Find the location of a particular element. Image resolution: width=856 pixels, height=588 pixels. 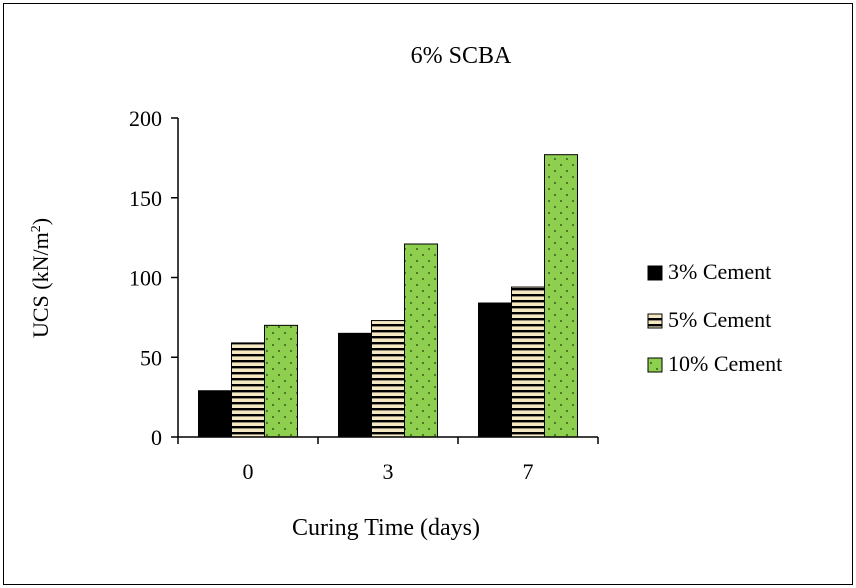

x-axis: 0 3 7 is located at coordinates (388, 460).